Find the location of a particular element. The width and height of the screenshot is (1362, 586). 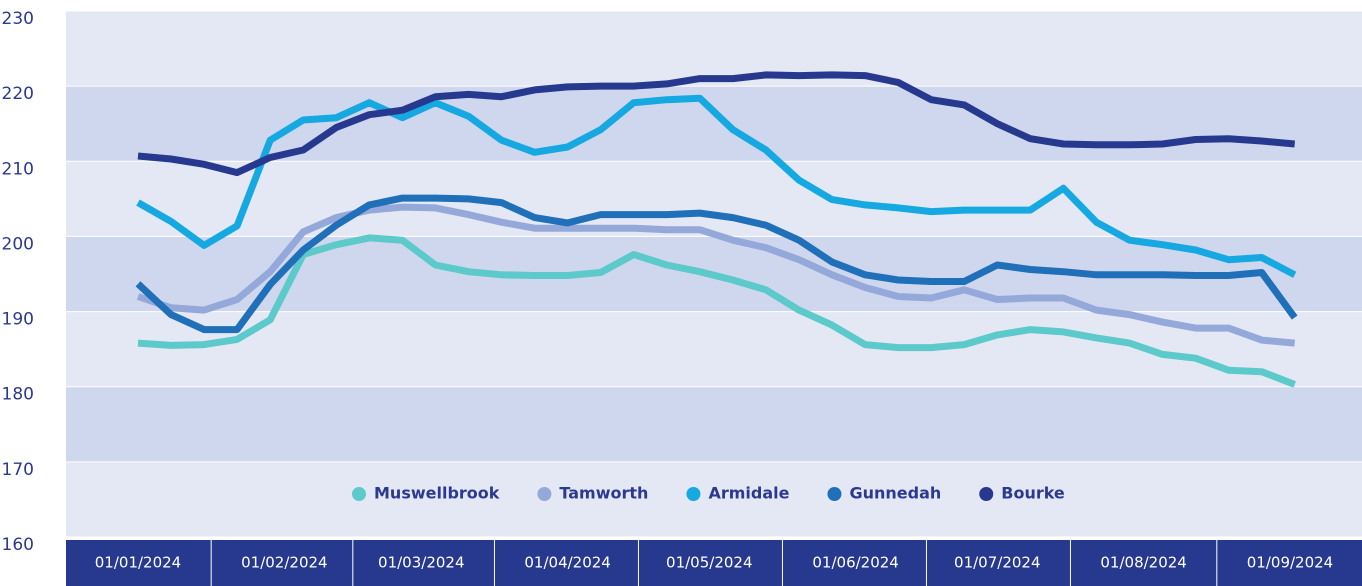

x-tick-label: 01/01/2024 is located at coordinates (138, 563).